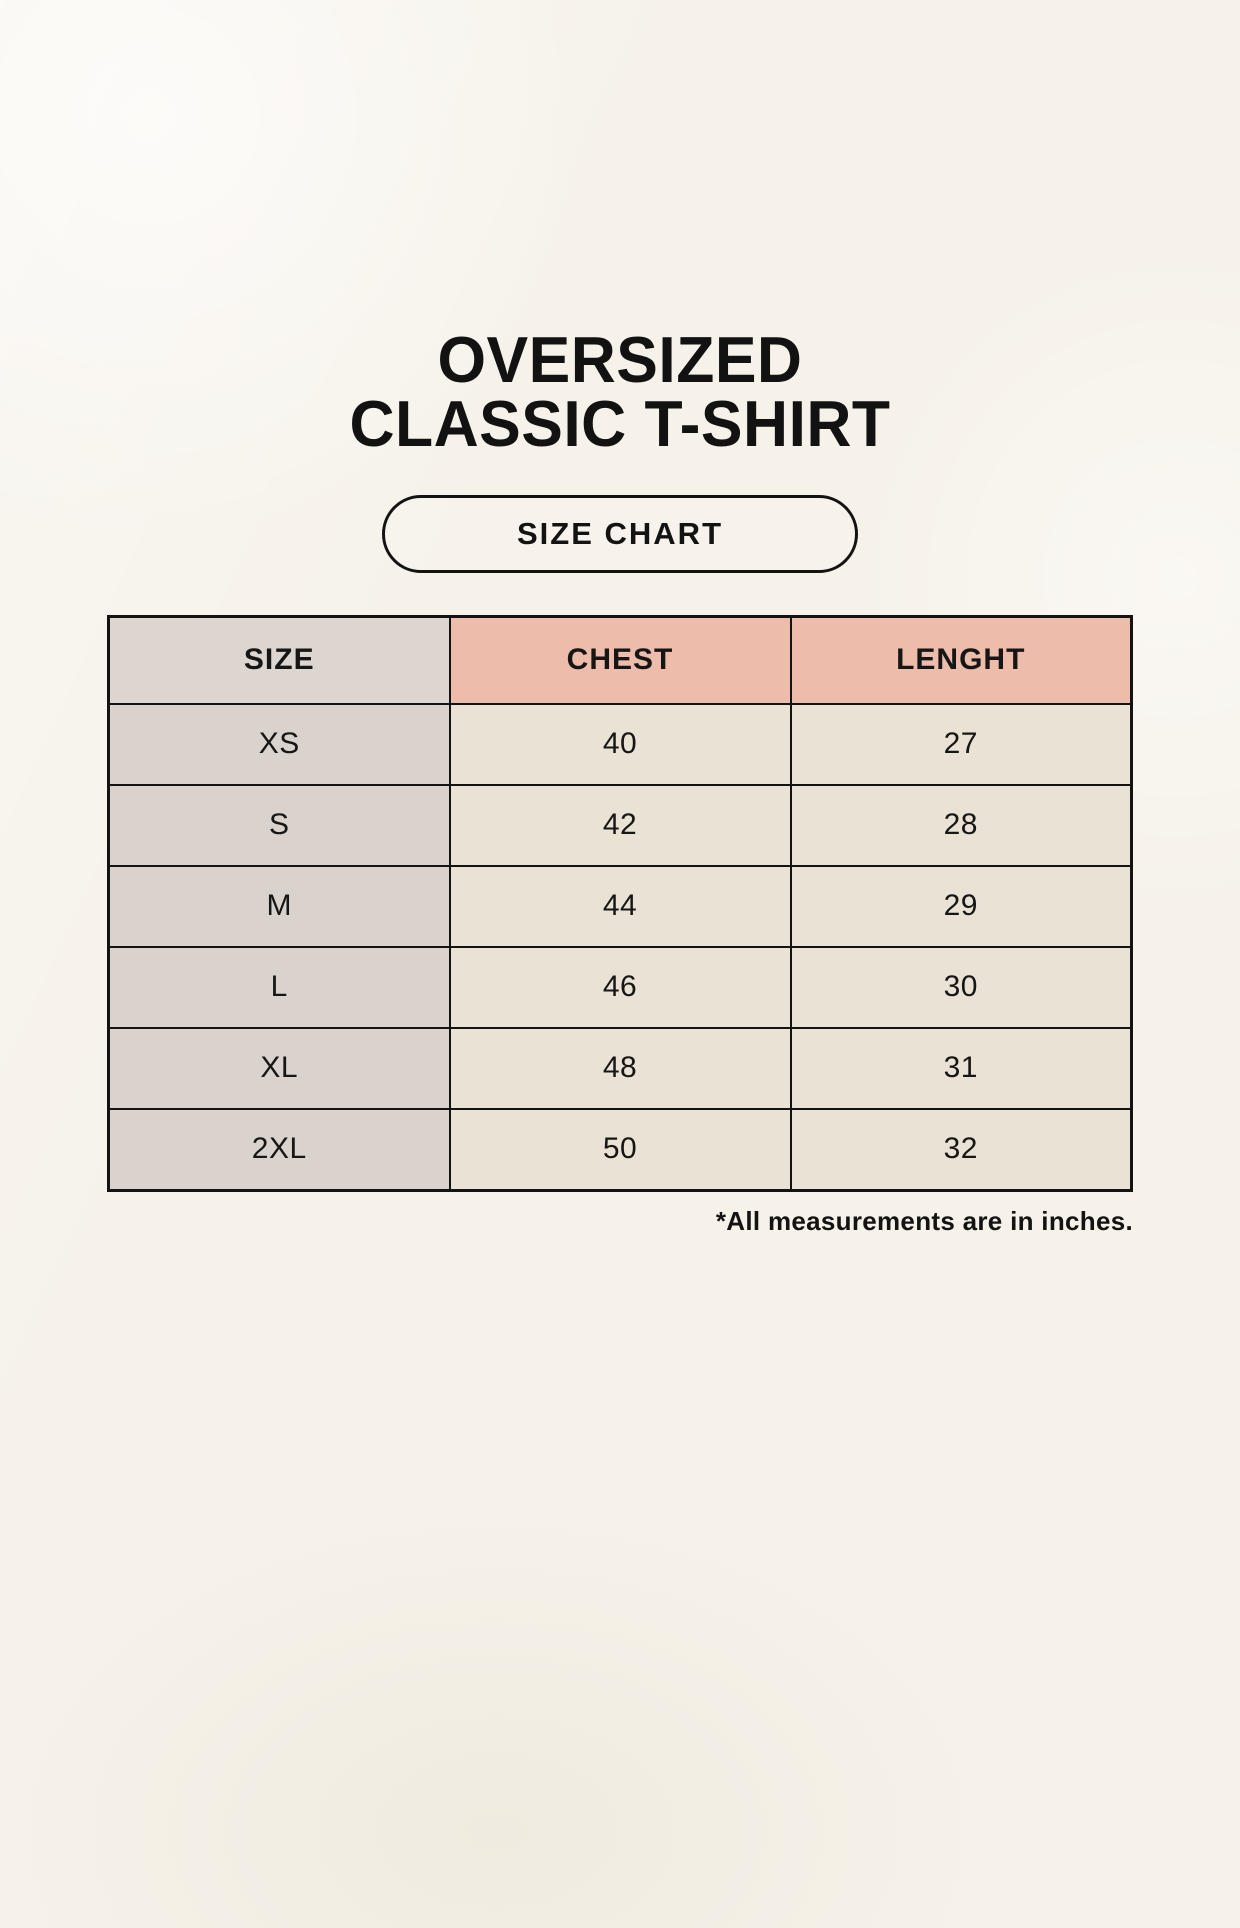  Describe the element at coordinates (961, 1068) in the screenshot. I see `lenght-cell: 31` at that location.